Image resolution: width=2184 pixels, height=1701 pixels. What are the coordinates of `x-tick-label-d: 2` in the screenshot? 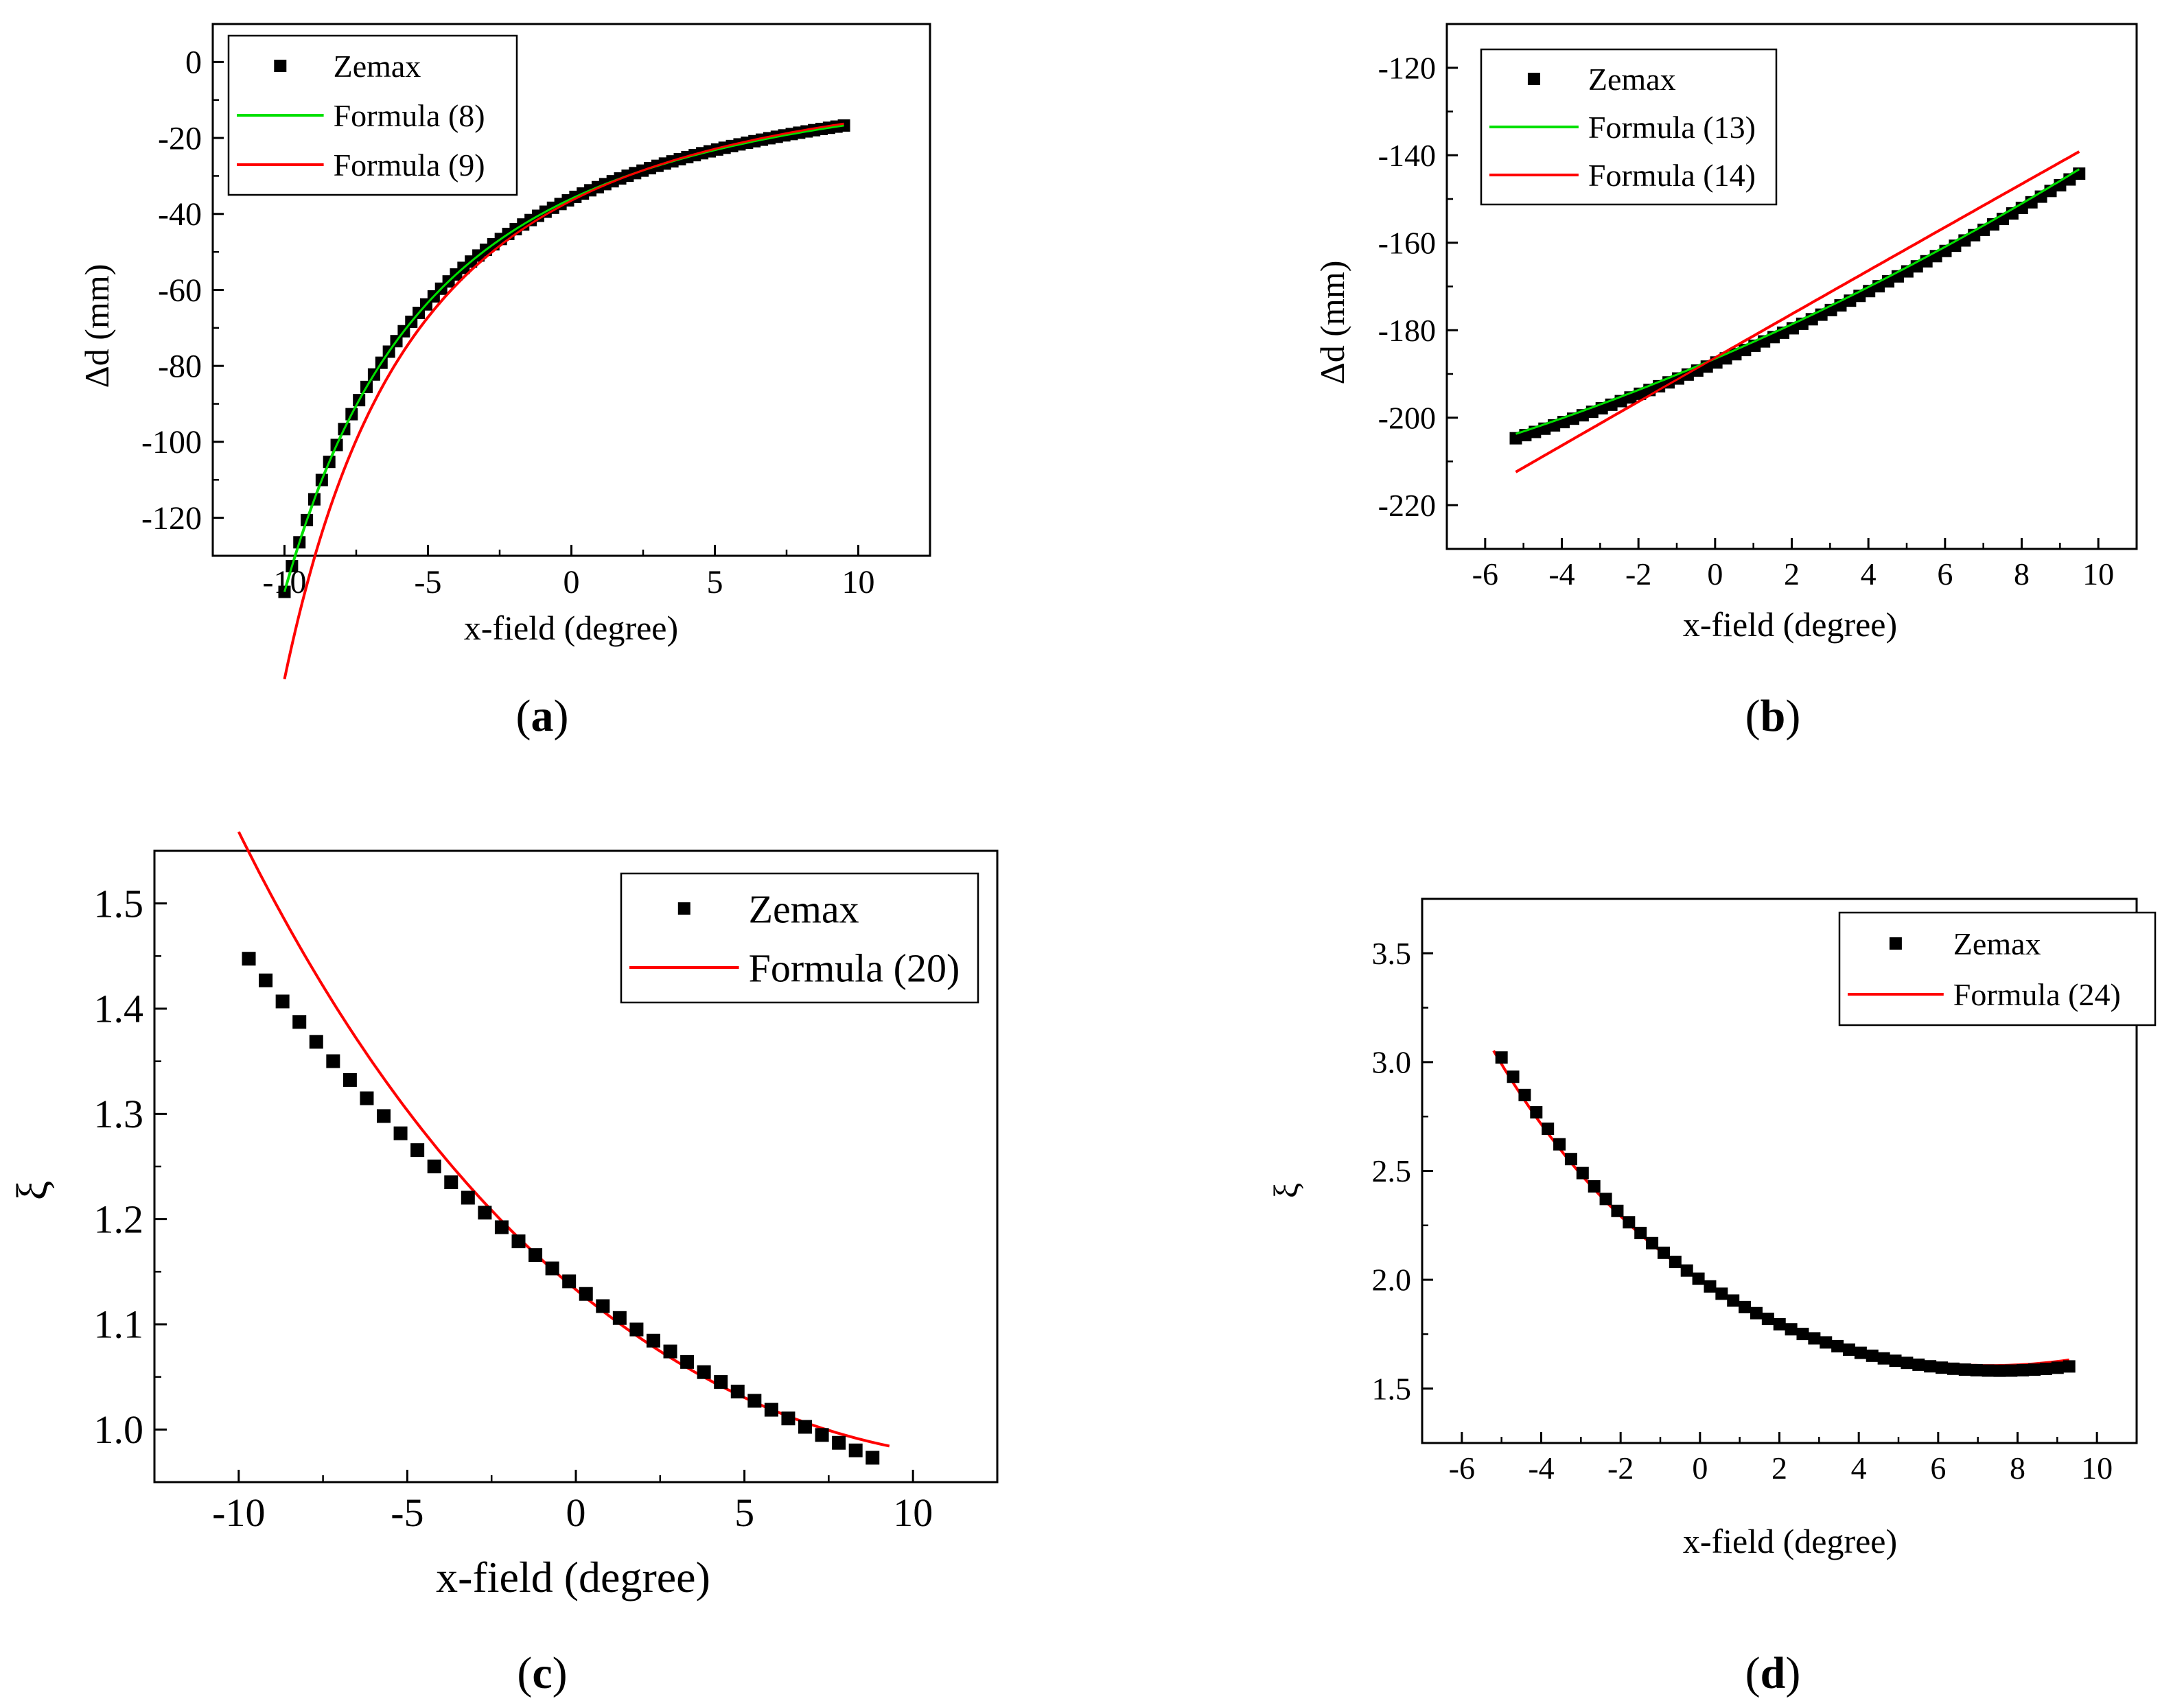 It's located at (1779, 1468).